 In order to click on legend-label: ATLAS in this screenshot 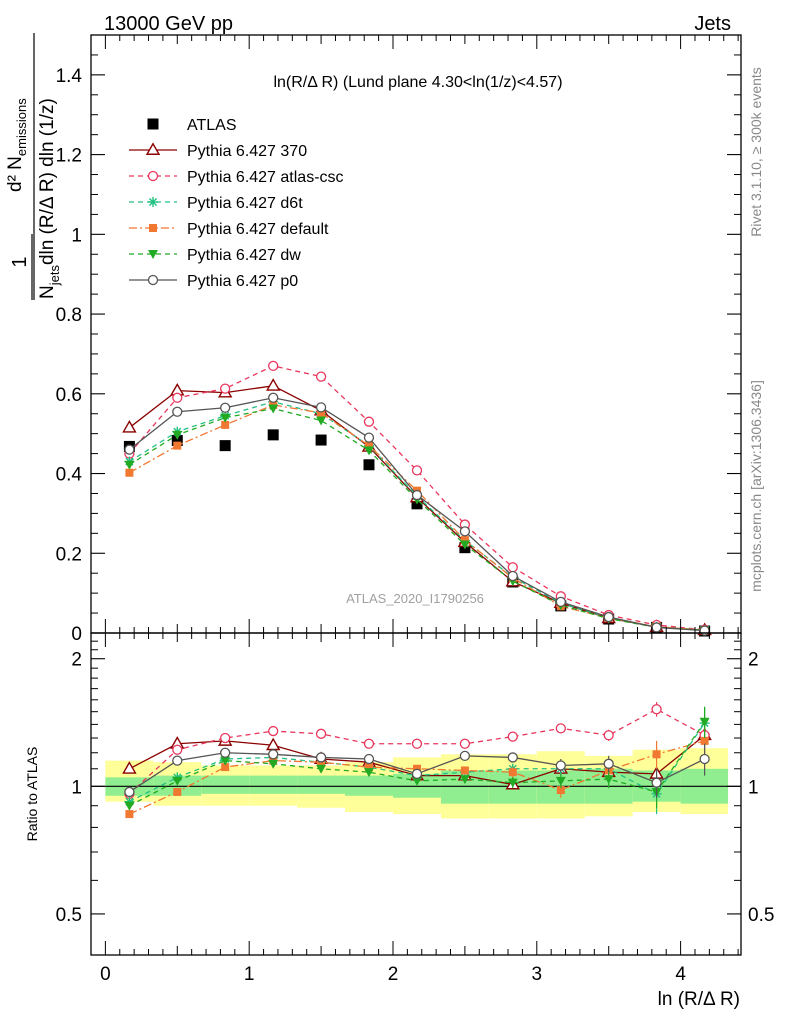, I will do `click(212, 125)`.